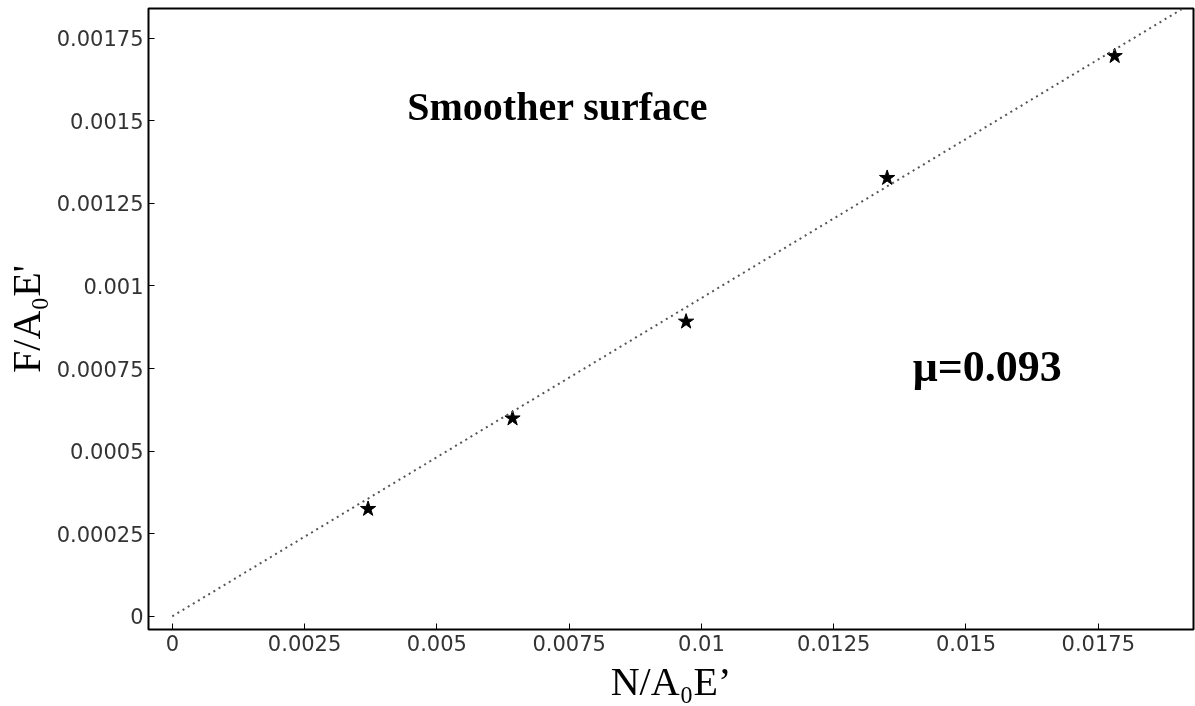  I want to click on y-axis-title: F/A₀E', so click(26, 319).